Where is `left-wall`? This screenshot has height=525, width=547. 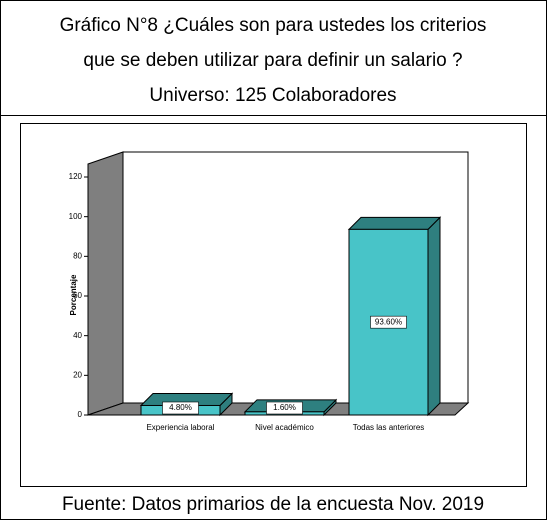 left-wall is located at coordinates (105, 283).